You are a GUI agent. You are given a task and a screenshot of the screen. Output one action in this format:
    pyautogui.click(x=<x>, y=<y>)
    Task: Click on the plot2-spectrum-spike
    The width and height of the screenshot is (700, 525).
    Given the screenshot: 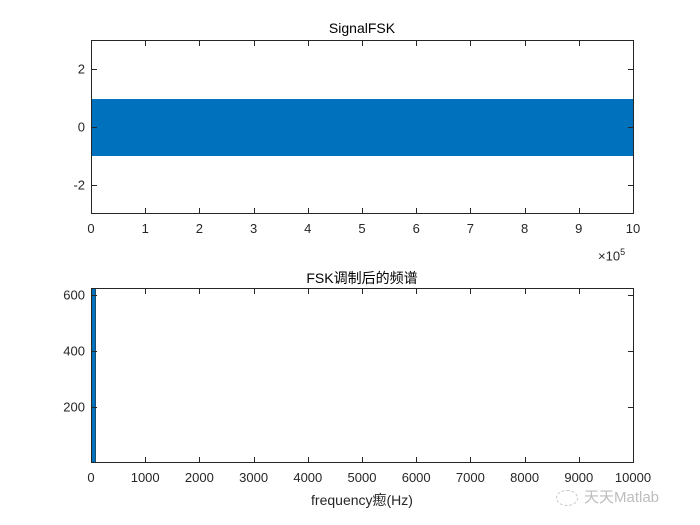 What is the action you would take?
    pyautogui.click(x=94, y=375)
    